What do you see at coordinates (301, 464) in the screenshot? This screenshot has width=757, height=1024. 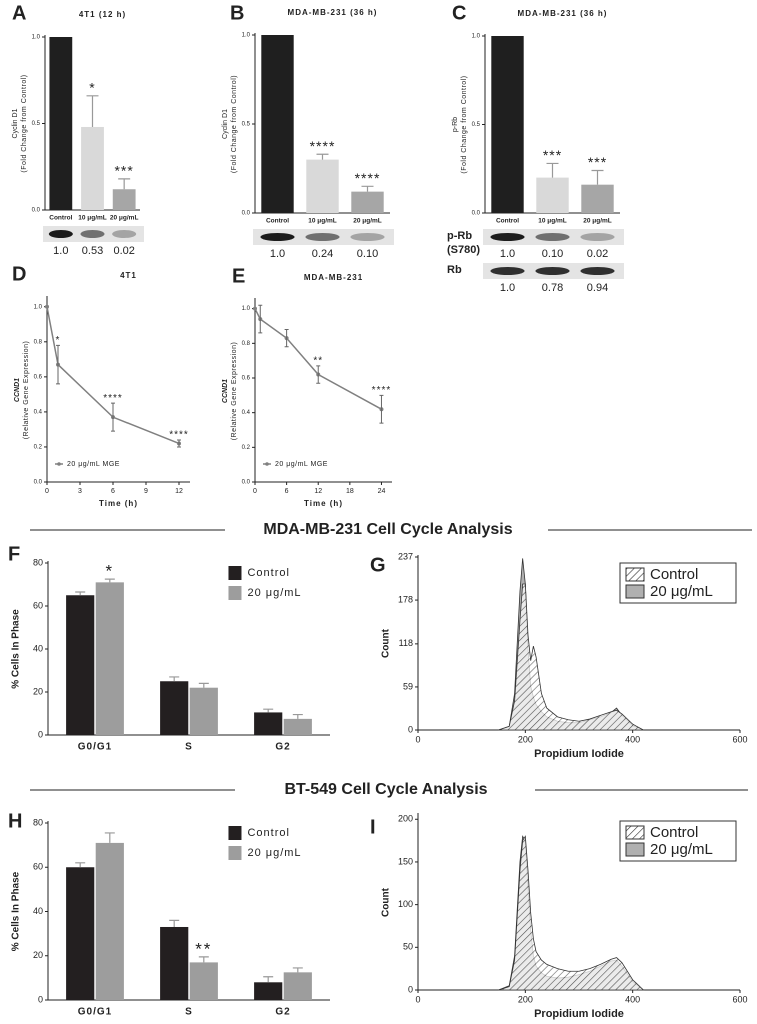 I see `legend-label: 20 μg/mL MGE` at bounding box center [301, 464].